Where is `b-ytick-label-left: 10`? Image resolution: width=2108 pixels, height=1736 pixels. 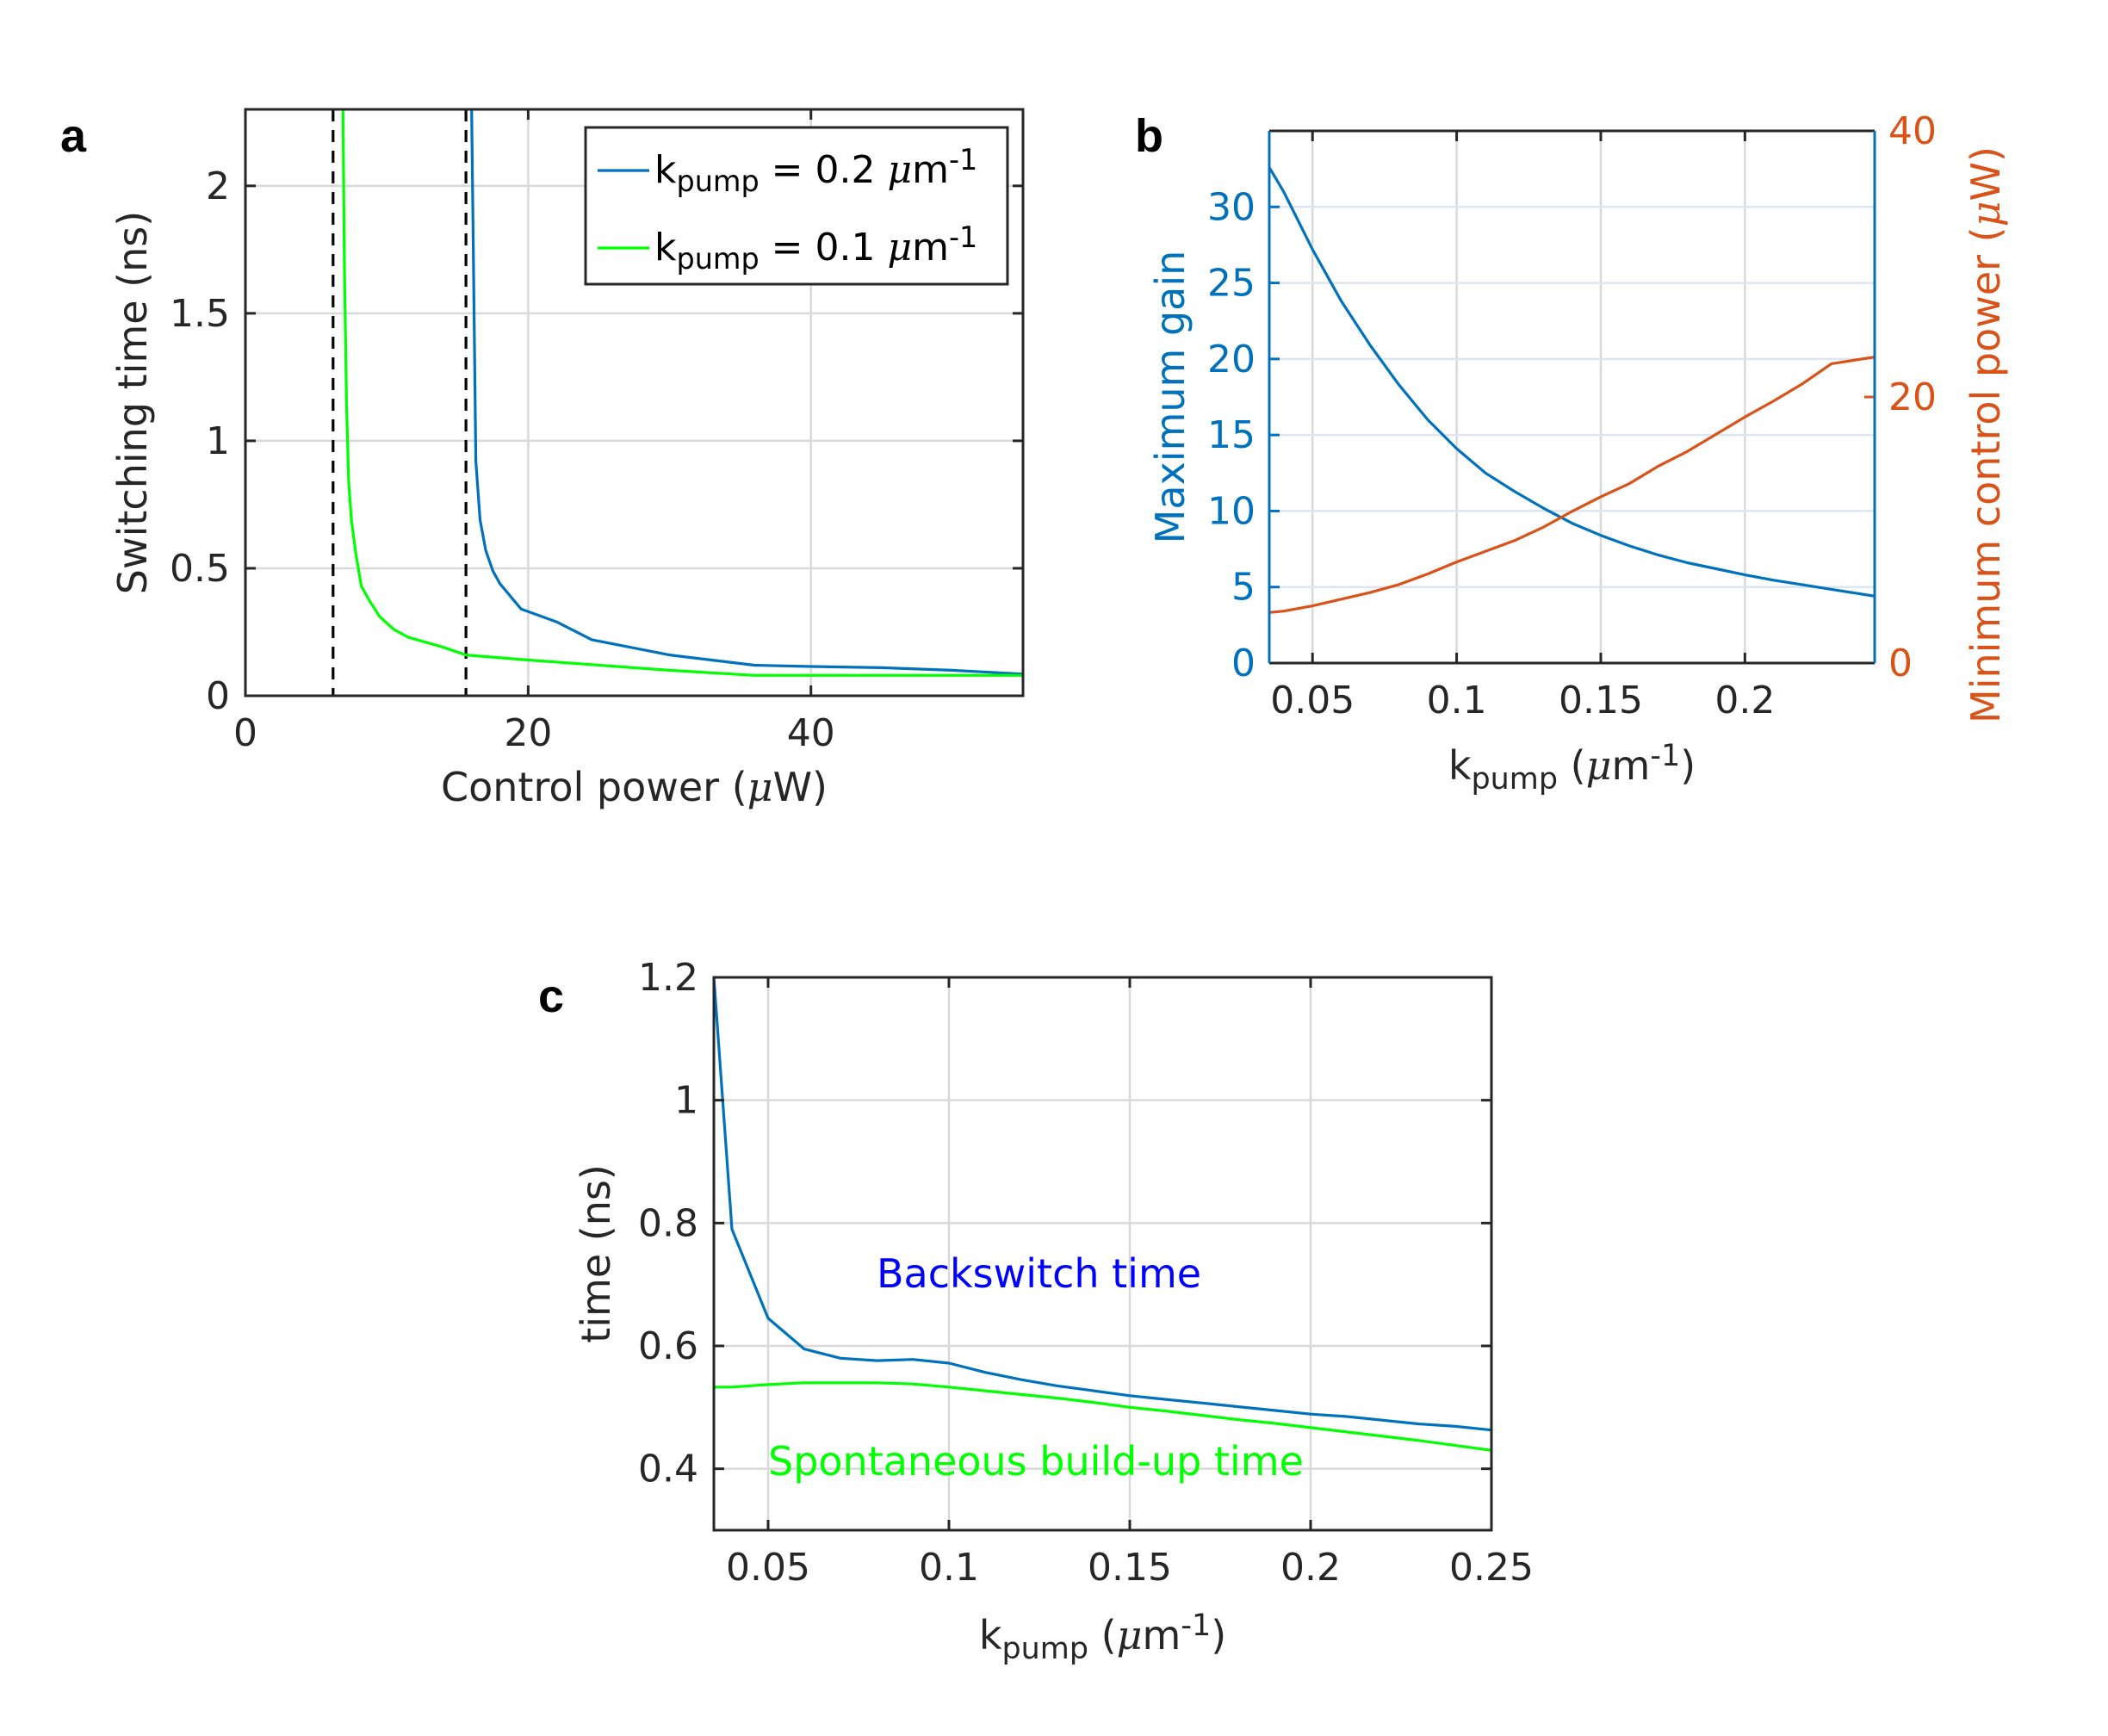 b-ytick-label-left: 10 is located at coordinates (1232, 511).